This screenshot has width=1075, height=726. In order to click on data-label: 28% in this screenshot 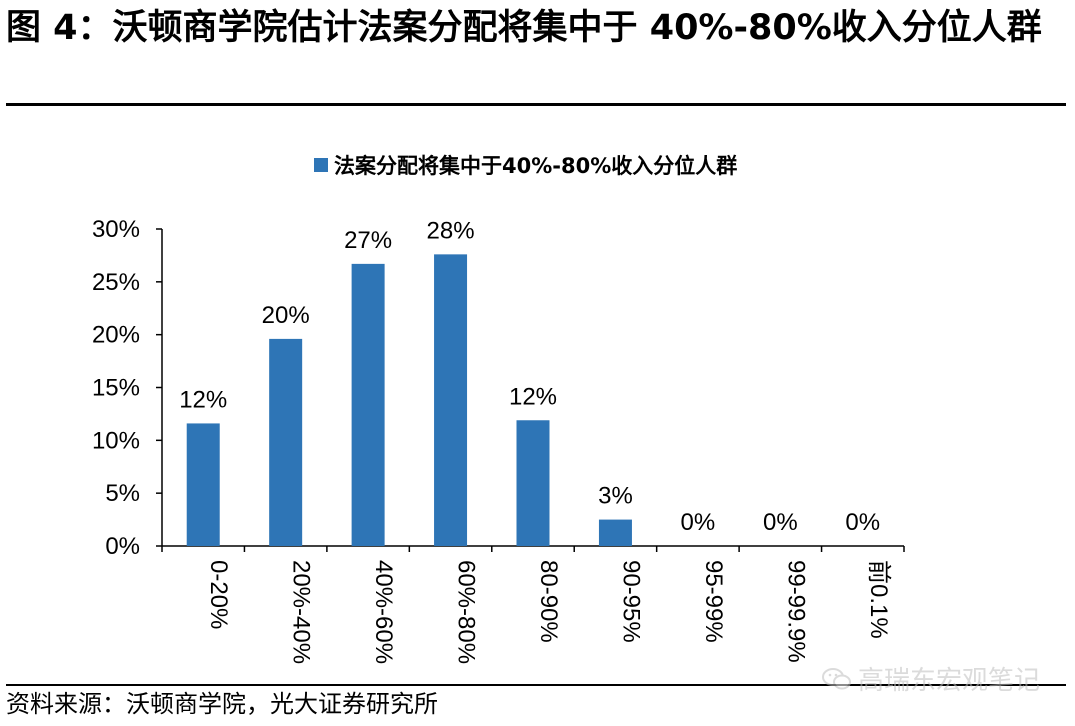, I will do `click(451, 230)`.